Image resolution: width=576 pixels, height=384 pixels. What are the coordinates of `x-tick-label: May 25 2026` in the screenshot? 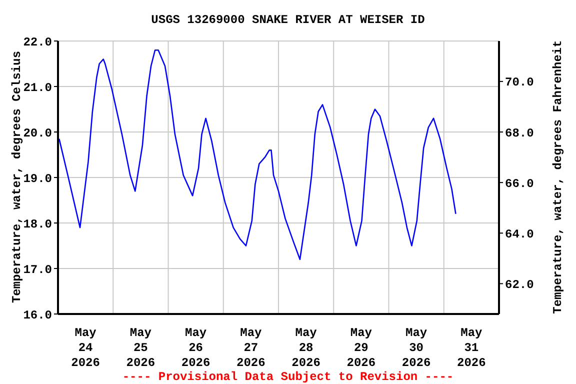 It's located at (141, 348).